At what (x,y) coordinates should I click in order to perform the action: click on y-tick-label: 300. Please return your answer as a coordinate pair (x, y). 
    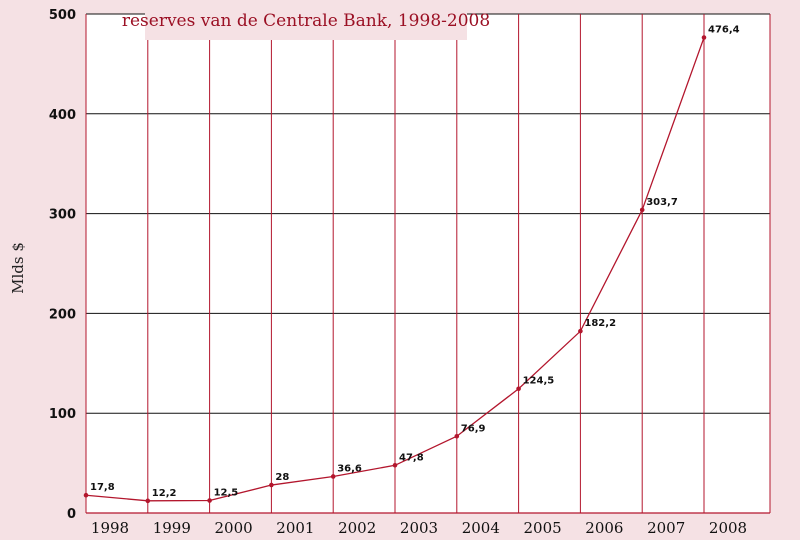
    Looking at the image, I should click on (62, 215).